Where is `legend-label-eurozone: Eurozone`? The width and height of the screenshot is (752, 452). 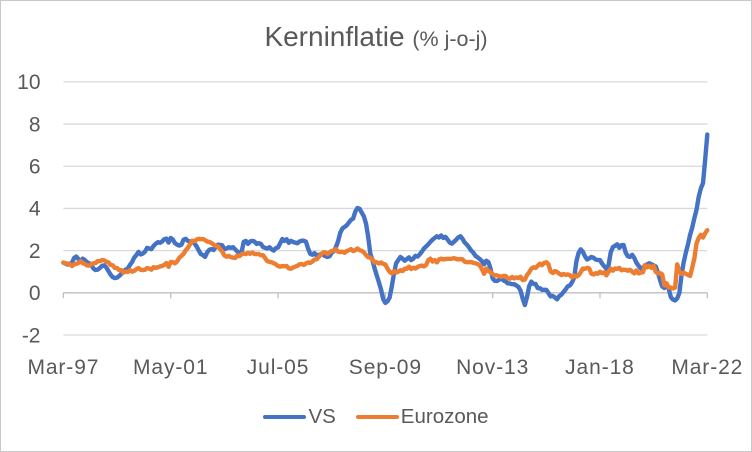
legend-label-eurozone: Eurozone is located at coordinates (444, 416).